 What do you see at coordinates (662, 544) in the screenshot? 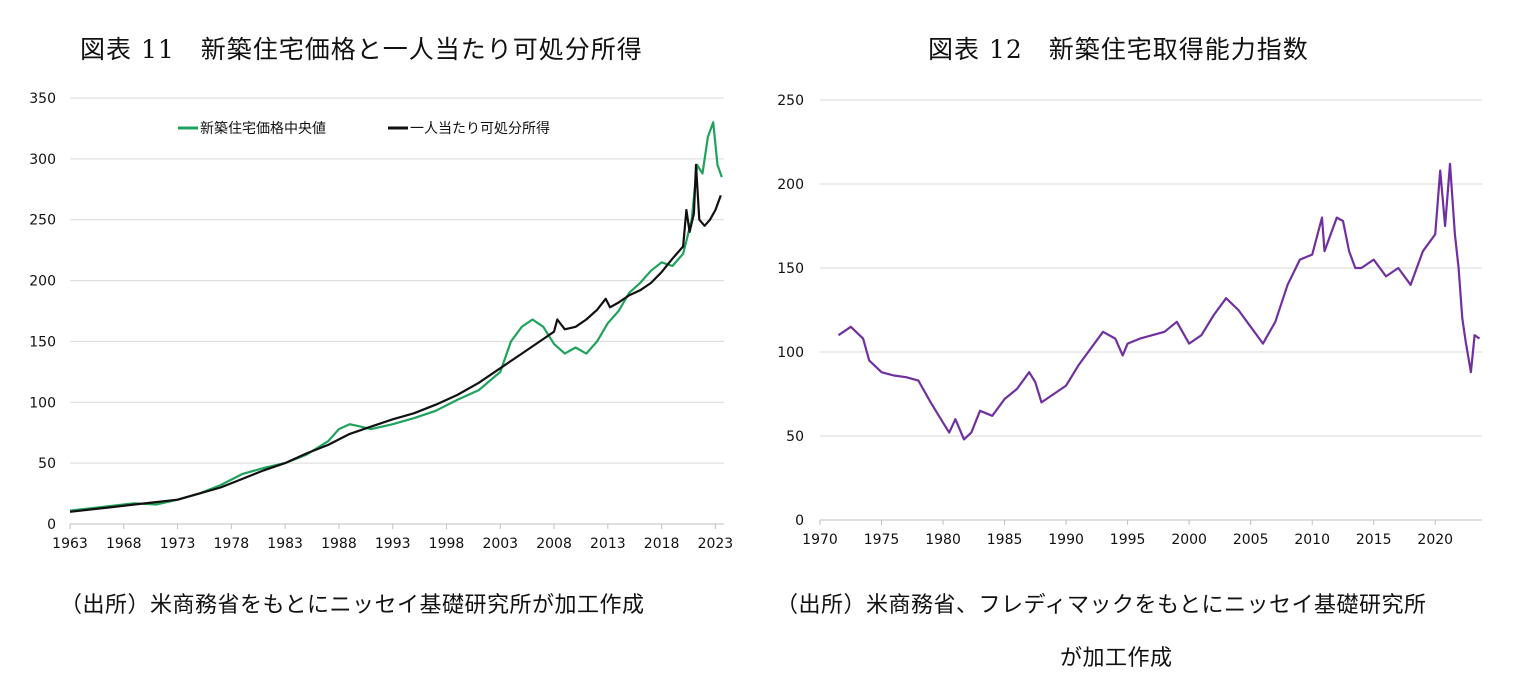
I see `x-tick-label: 2018` at bounding box center [662, 544].